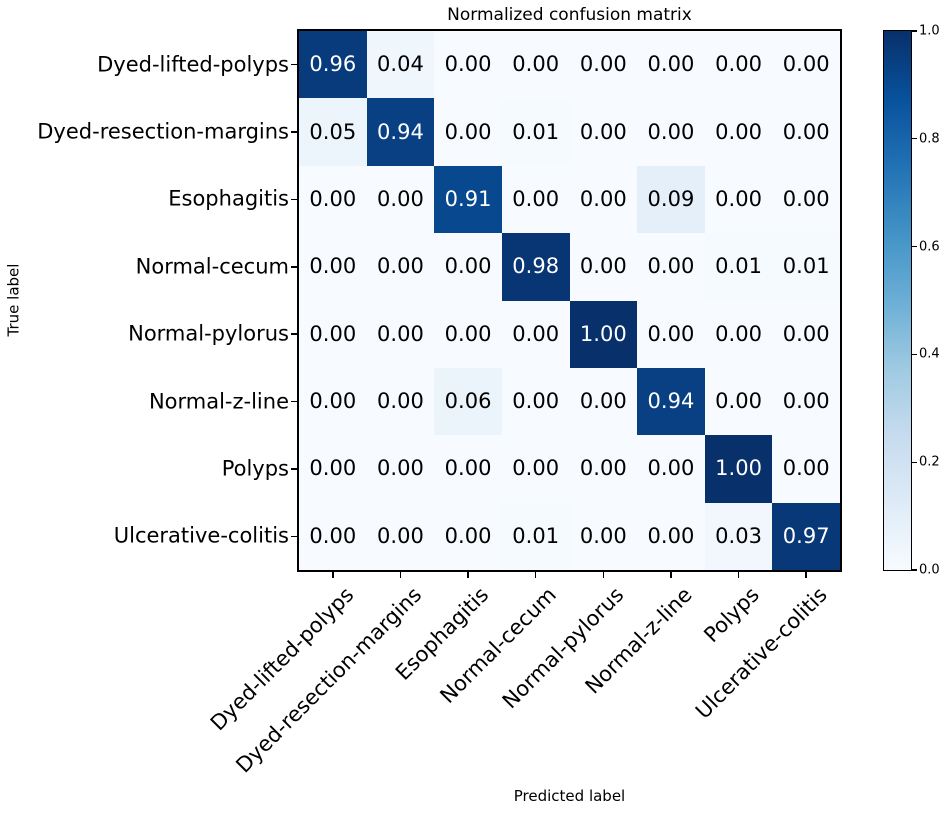 The width and height of the screenshot is (949, 813). What do you see at coordinates (806, 536) in the screenshot?
I see `matrix-cell: 0.97` at bounding box center [806, 536].